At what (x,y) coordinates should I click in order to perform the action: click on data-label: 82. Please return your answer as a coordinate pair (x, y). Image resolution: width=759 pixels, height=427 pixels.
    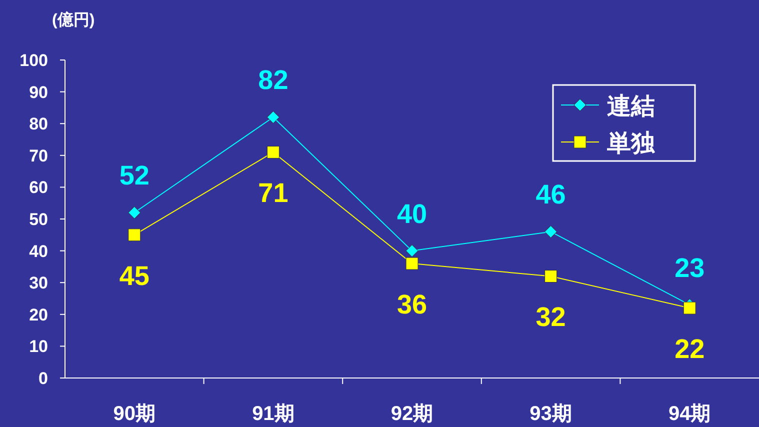
    Looking at the image, I should click on (273, 80).